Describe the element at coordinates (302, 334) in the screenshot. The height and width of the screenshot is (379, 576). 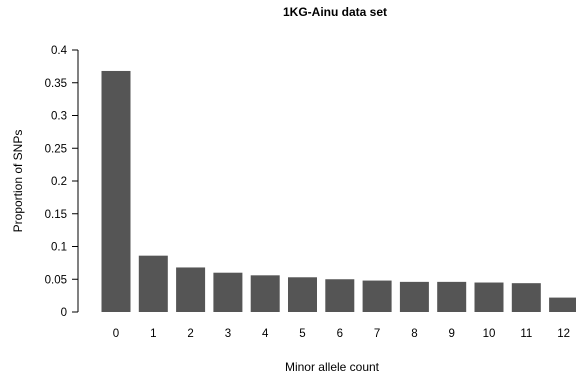
I see `x-tick-label: 5` at that location.